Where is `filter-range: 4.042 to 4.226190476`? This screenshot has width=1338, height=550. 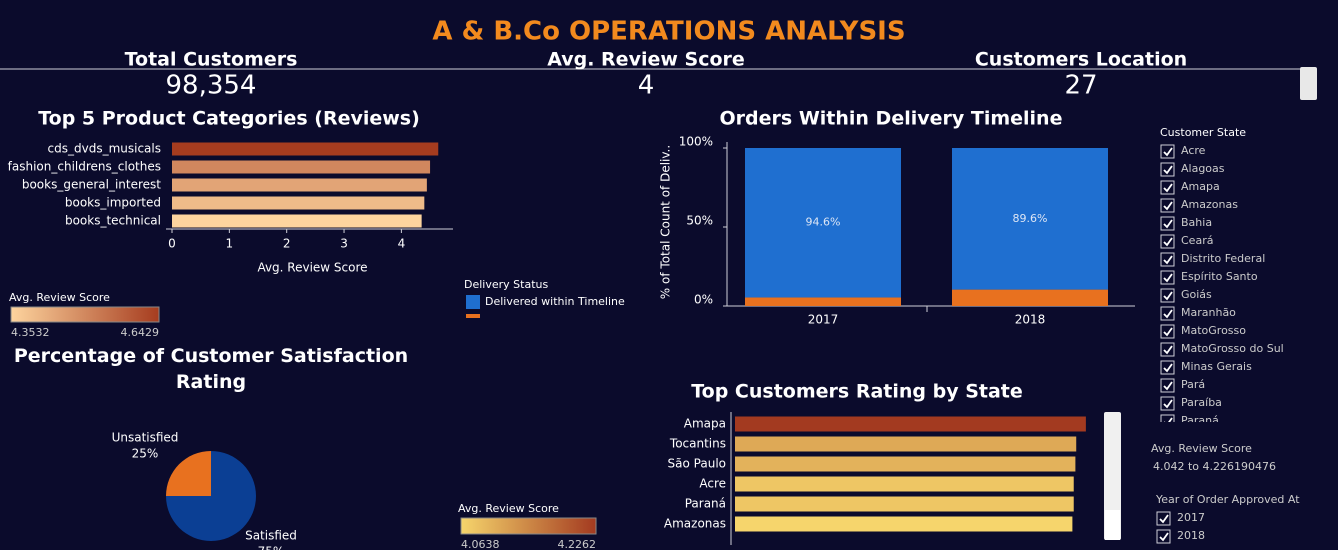 filter-range: 4.042 to 4.226190476 is located at coordinates (1214, 466).